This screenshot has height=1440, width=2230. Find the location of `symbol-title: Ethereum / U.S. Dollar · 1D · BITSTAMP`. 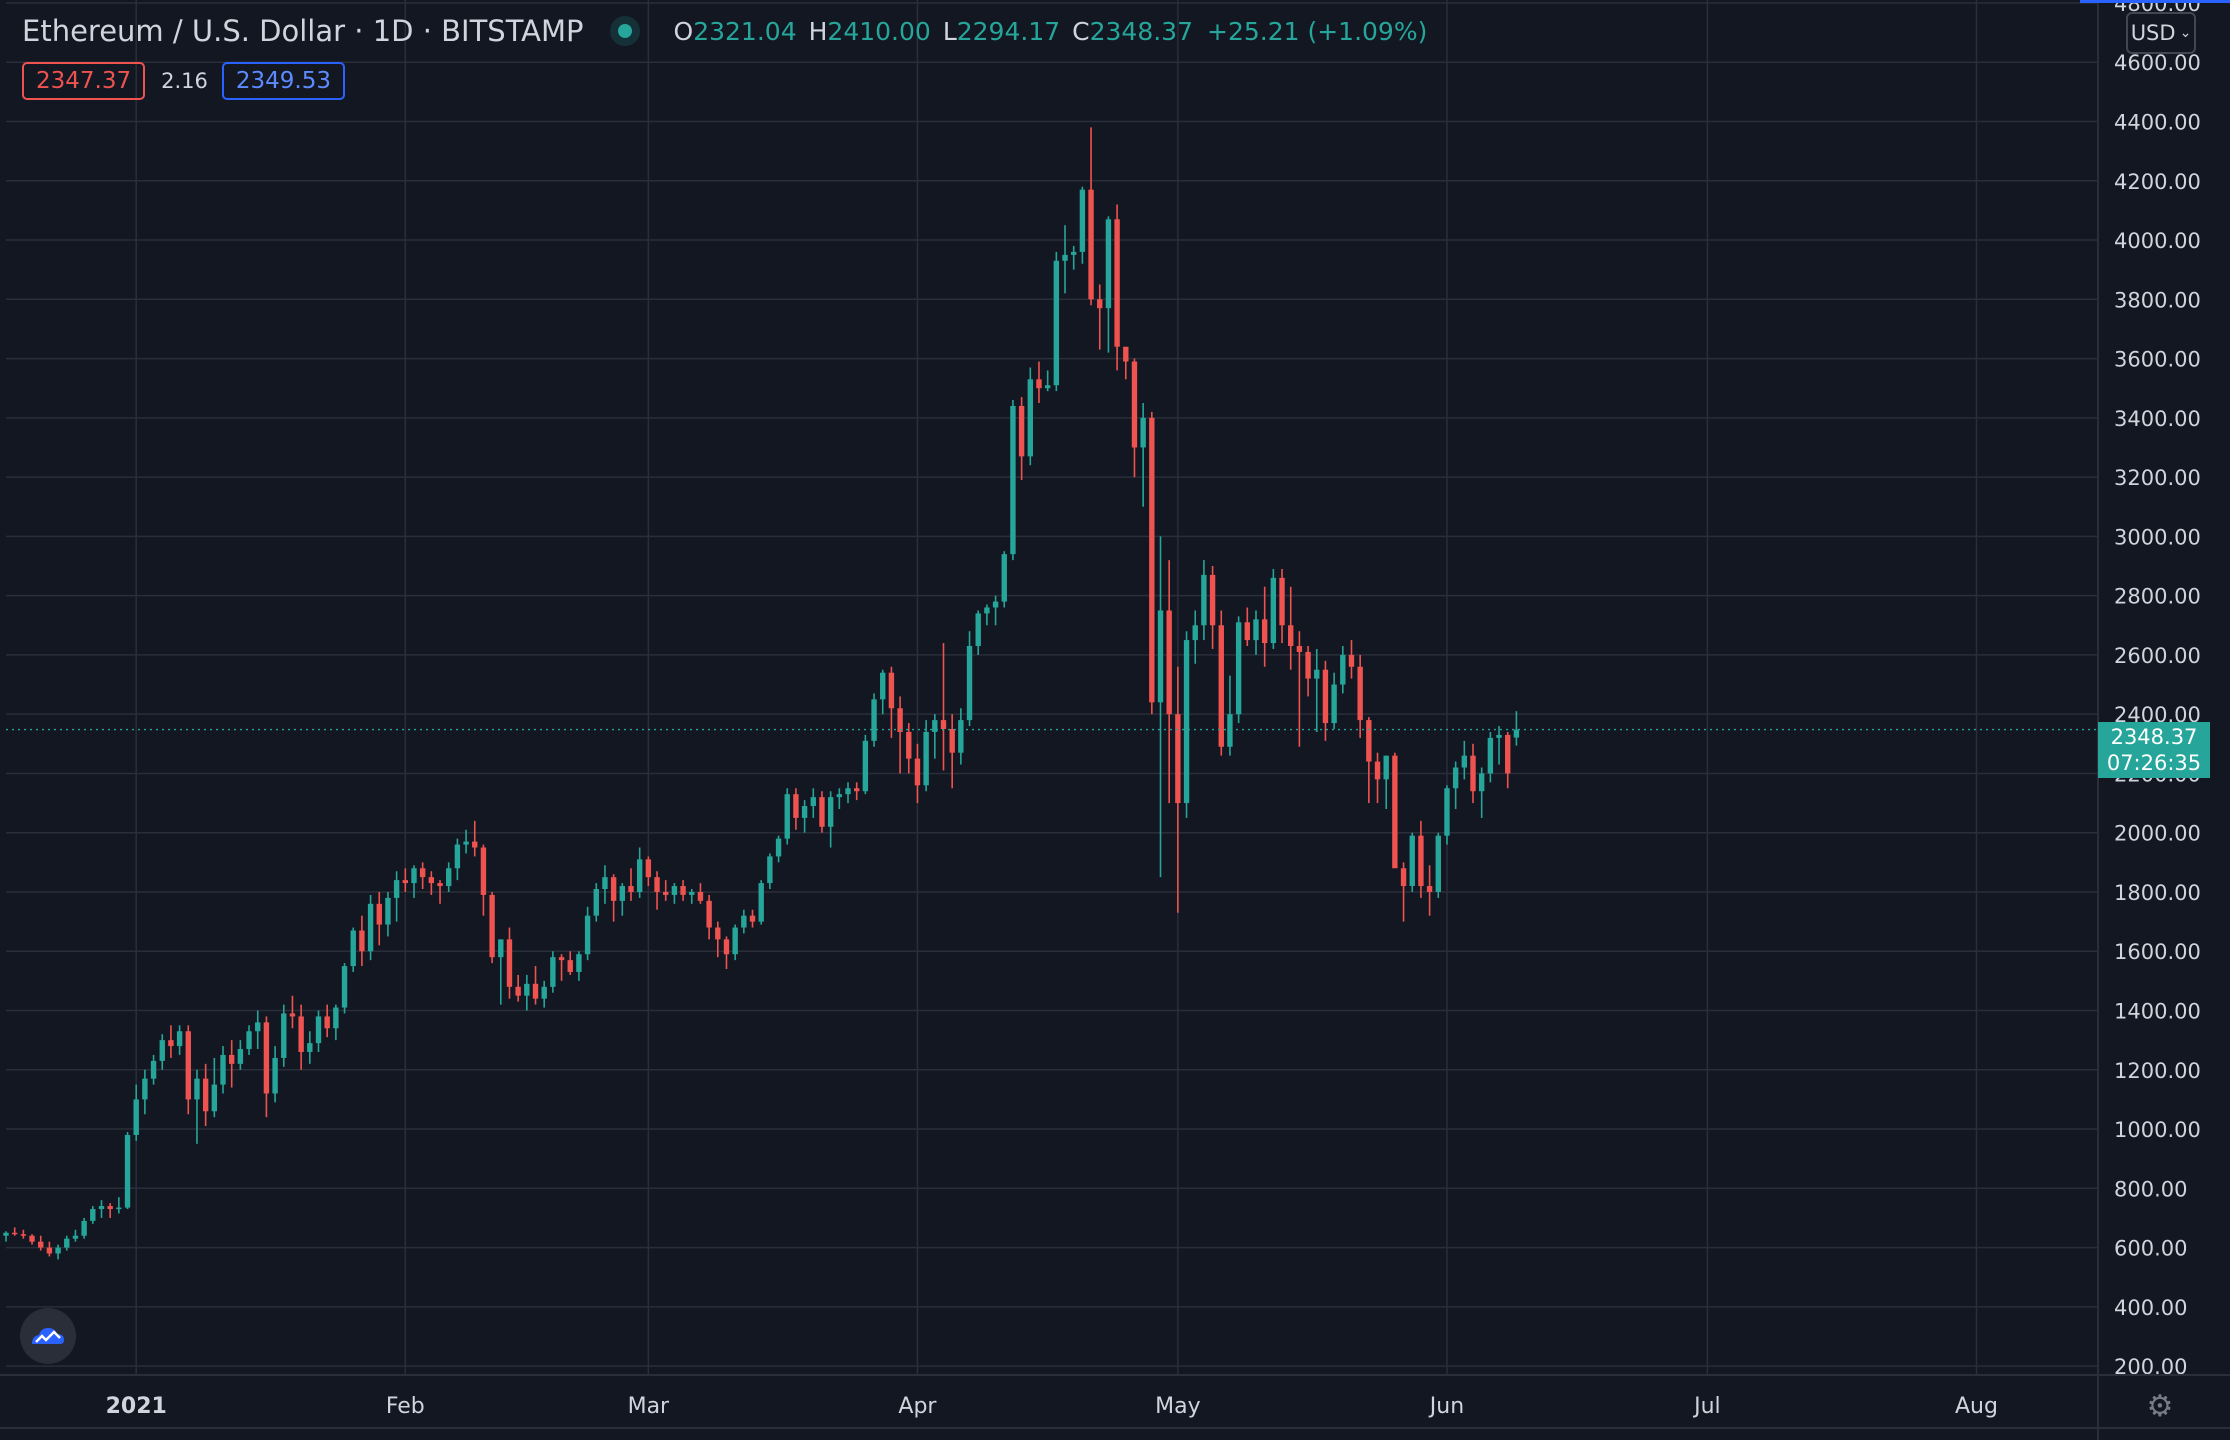

symbol-title: Ethereum / U.S. Dollar · 1D · BITSTAMP is located at coordinates (303, 31).